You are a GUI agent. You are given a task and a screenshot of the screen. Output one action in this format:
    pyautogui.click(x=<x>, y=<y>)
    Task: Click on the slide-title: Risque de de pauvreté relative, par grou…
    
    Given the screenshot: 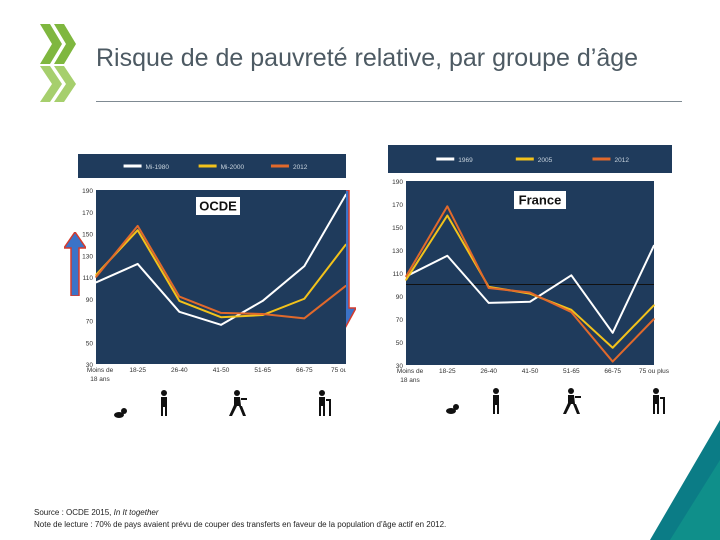 What is the action you would take?
    pyautogui.click(x=367, y=58)
    